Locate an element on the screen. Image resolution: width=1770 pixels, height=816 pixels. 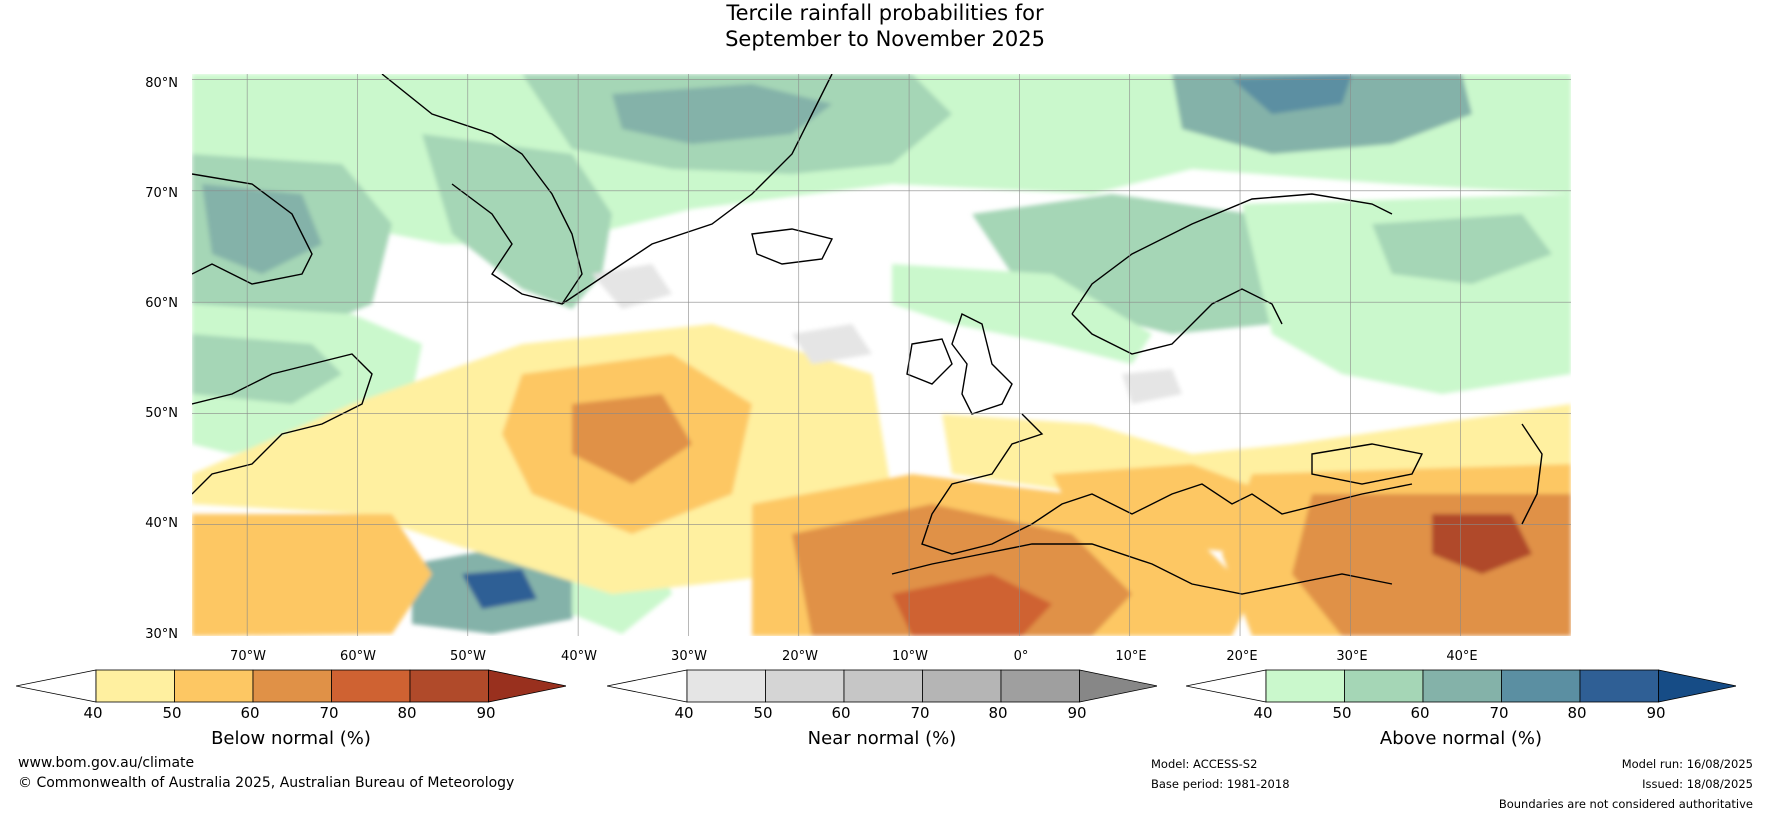
lat-label-50n: 50°N is located at coordinates (161, 413).